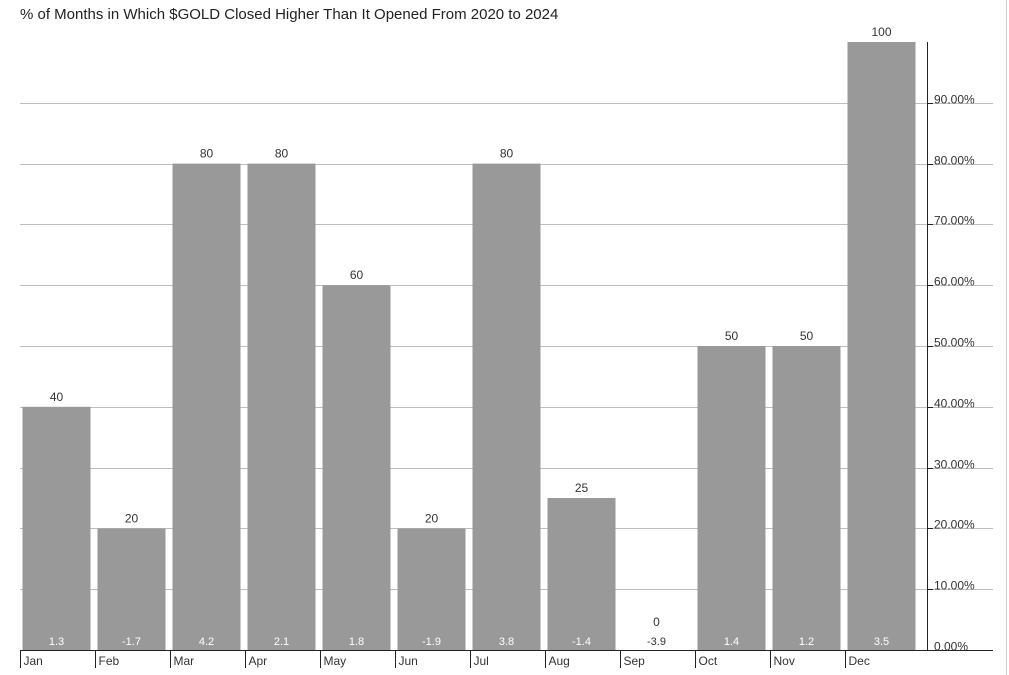 This screenshot has width=1009, height=675. I want to click on bar-value-label: 60, so click(357, 275).